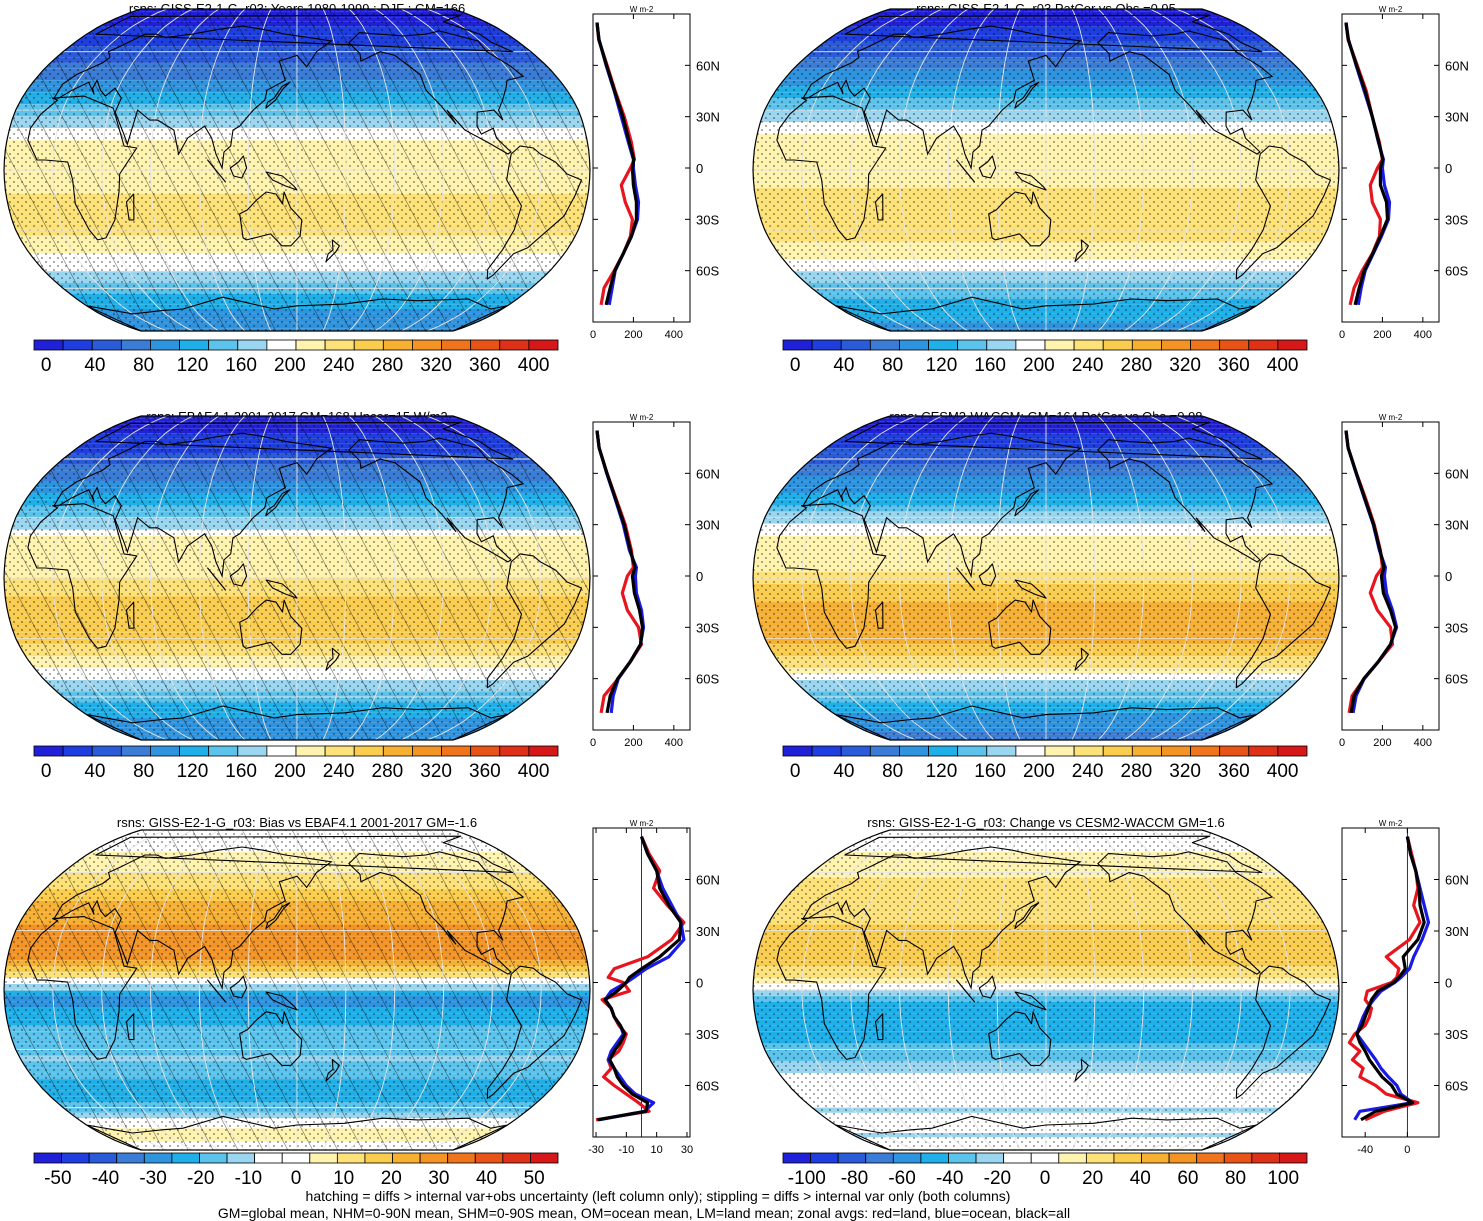 The width and height of the screenshot is (1483, 1221). Describe the element at coordinates (1390, 576) in the screenshot. I see `zonal-frame` at that location.